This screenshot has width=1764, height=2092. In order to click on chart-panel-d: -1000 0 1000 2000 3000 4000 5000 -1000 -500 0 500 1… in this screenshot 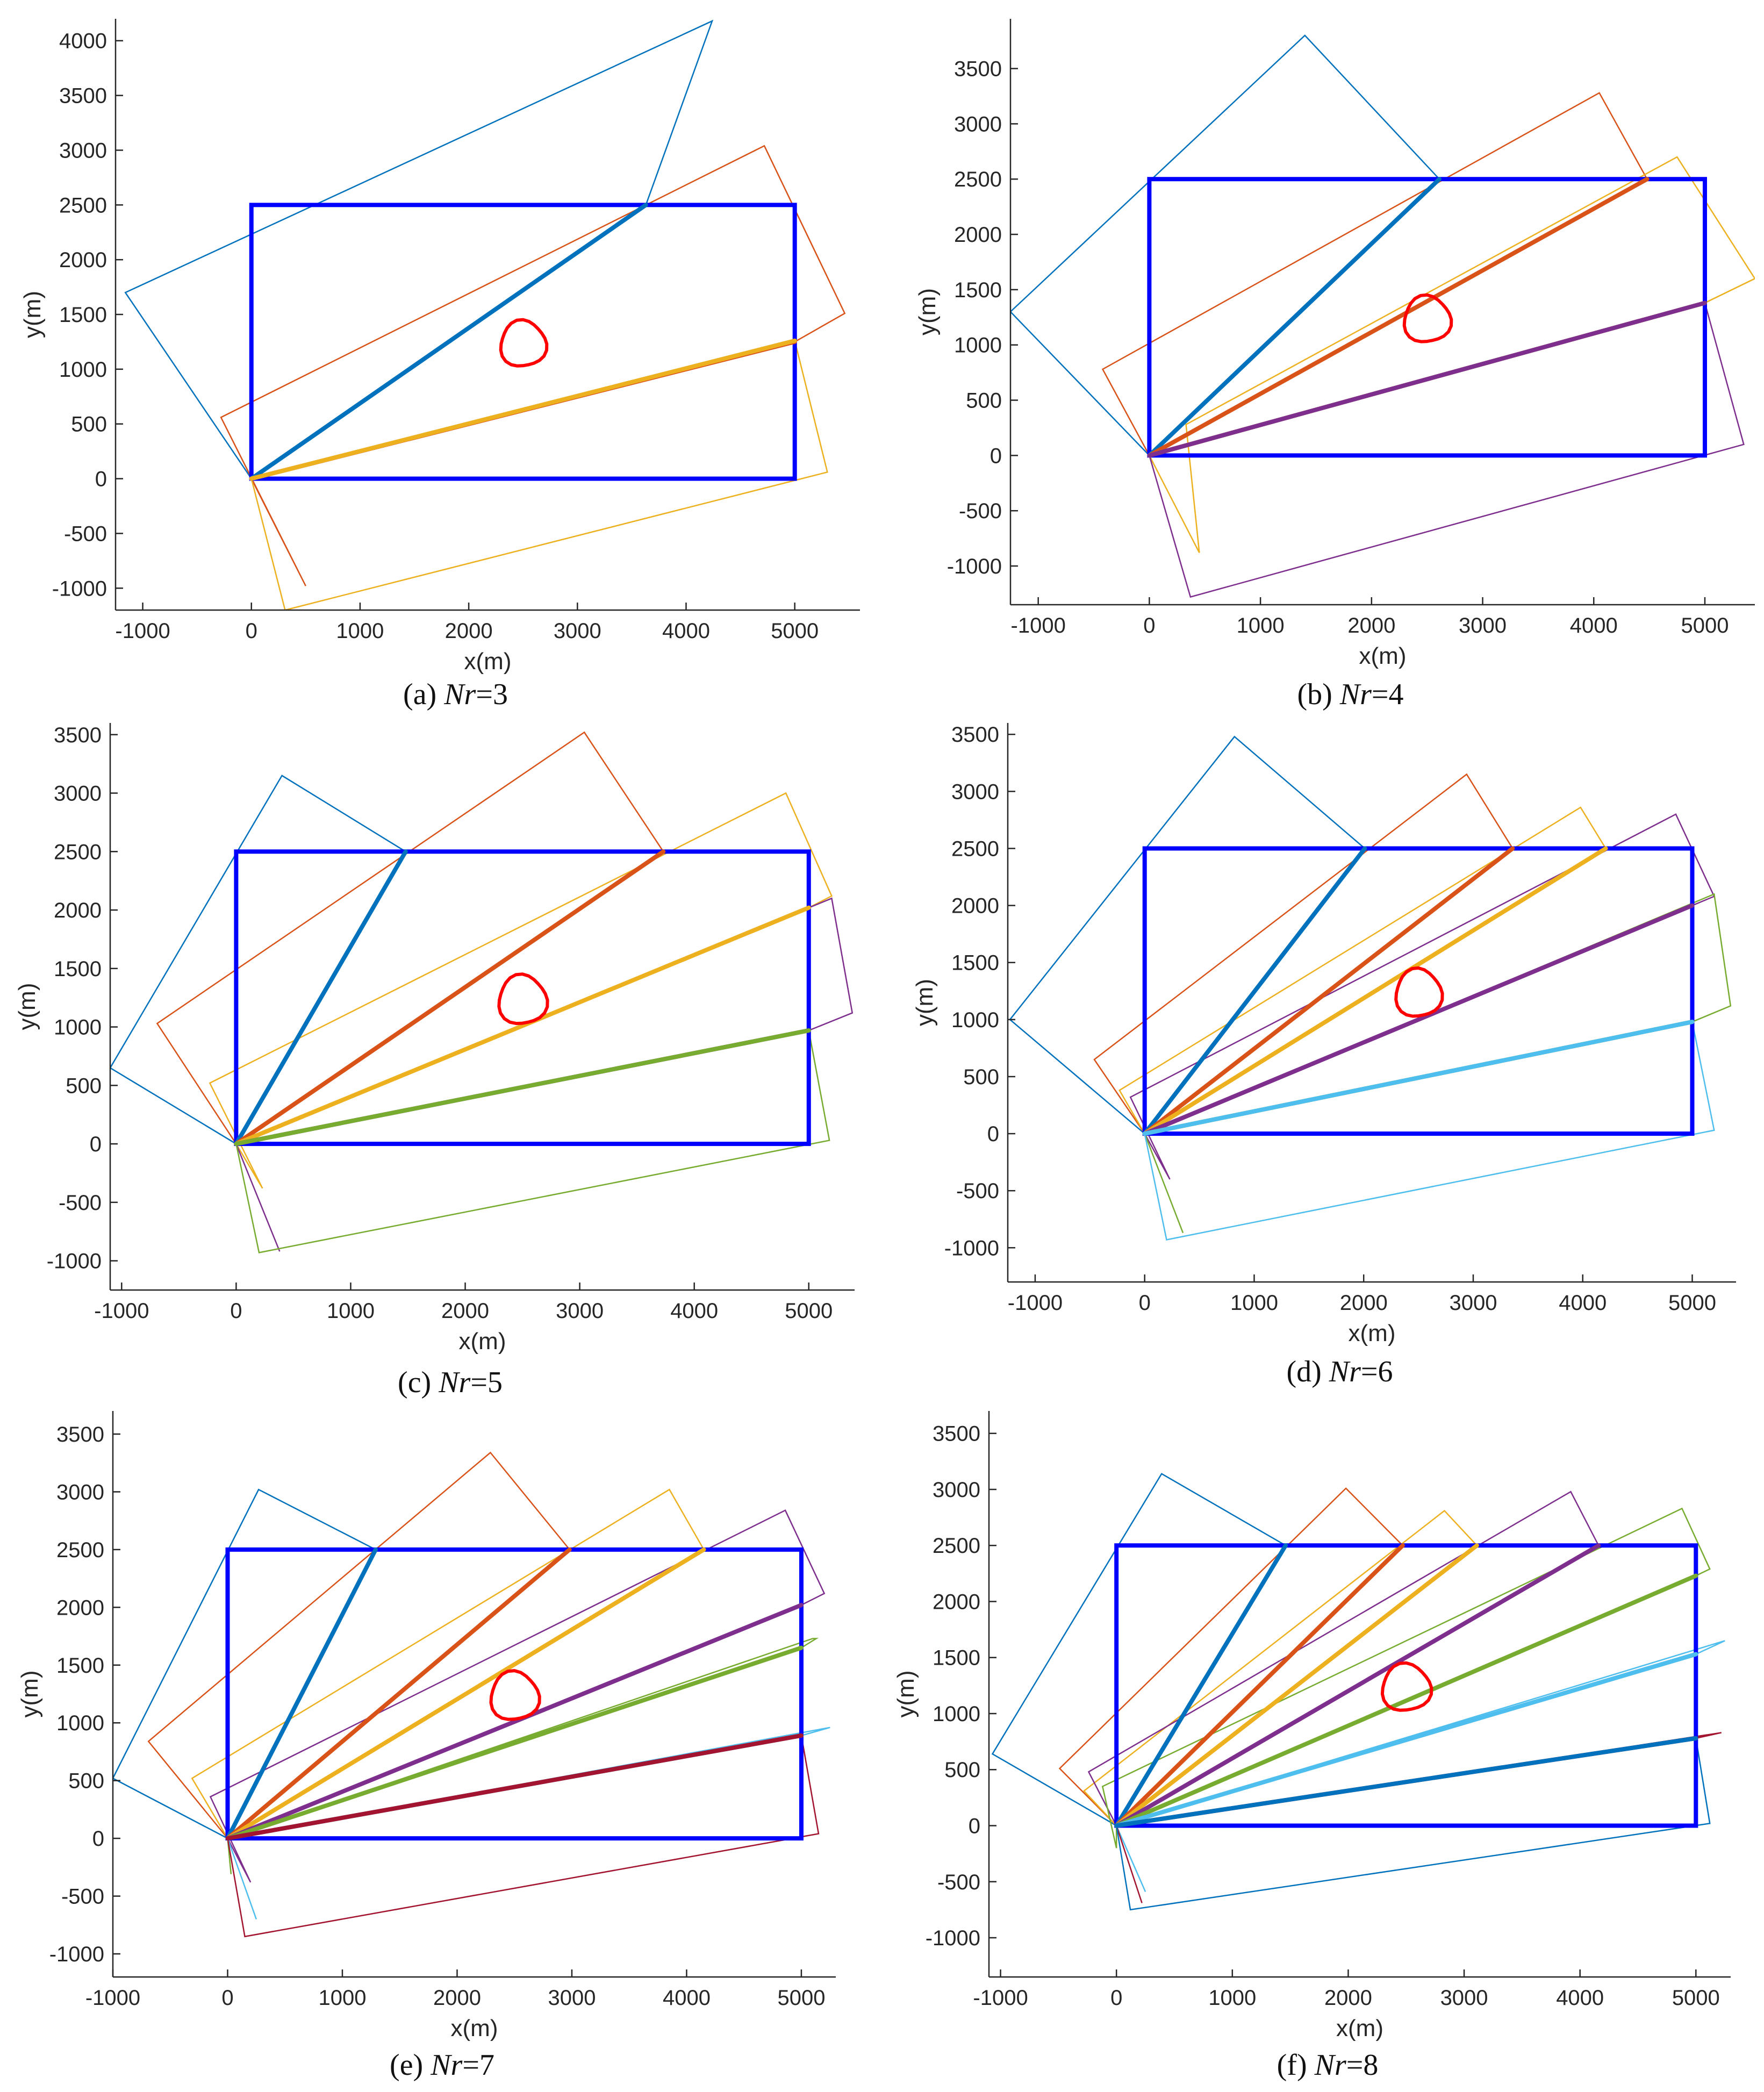, I will do `click(1324, 1055)`.